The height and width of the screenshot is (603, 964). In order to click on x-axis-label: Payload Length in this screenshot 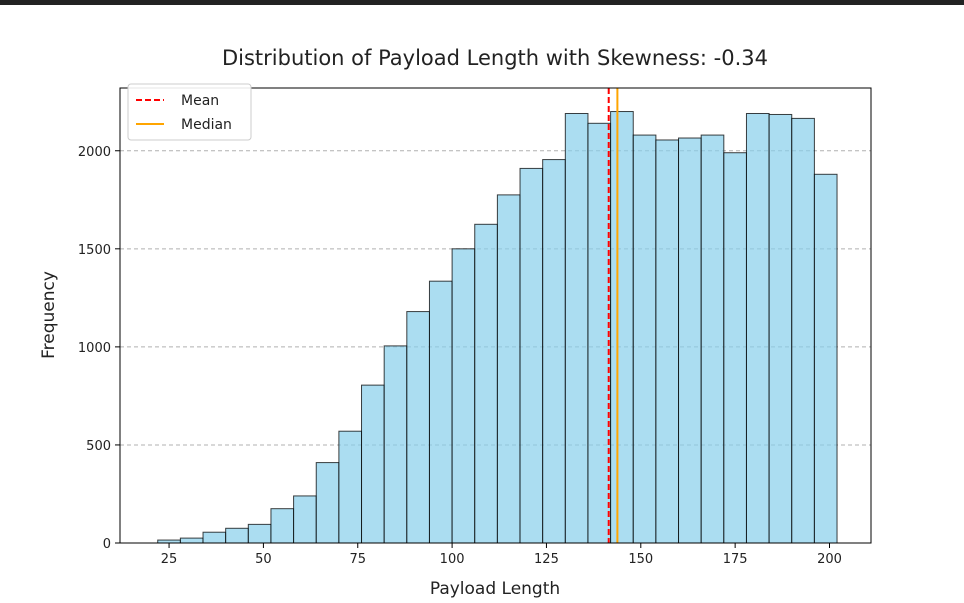, I will do `click(495, 589)`.